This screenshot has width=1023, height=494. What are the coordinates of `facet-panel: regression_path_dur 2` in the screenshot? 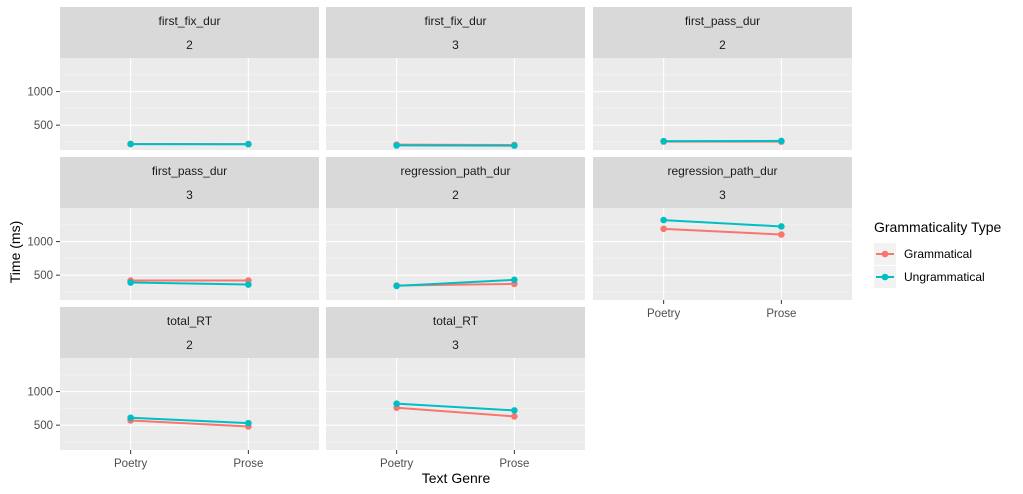 It's located at (455, 228).